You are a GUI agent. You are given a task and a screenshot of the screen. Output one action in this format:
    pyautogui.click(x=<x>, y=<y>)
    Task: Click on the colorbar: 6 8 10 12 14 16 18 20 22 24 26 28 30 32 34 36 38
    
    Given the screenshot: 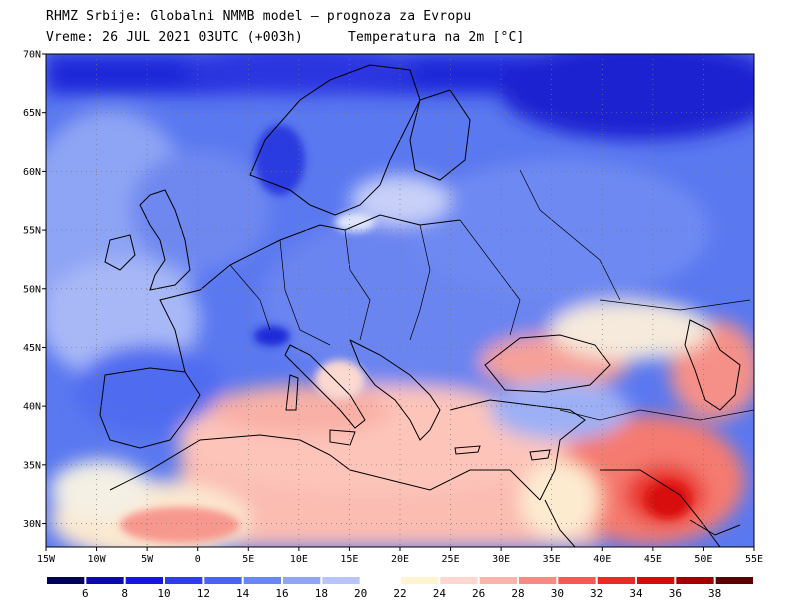 What is the action you would take?
    pyautogui.click(x=400, y=588)
    